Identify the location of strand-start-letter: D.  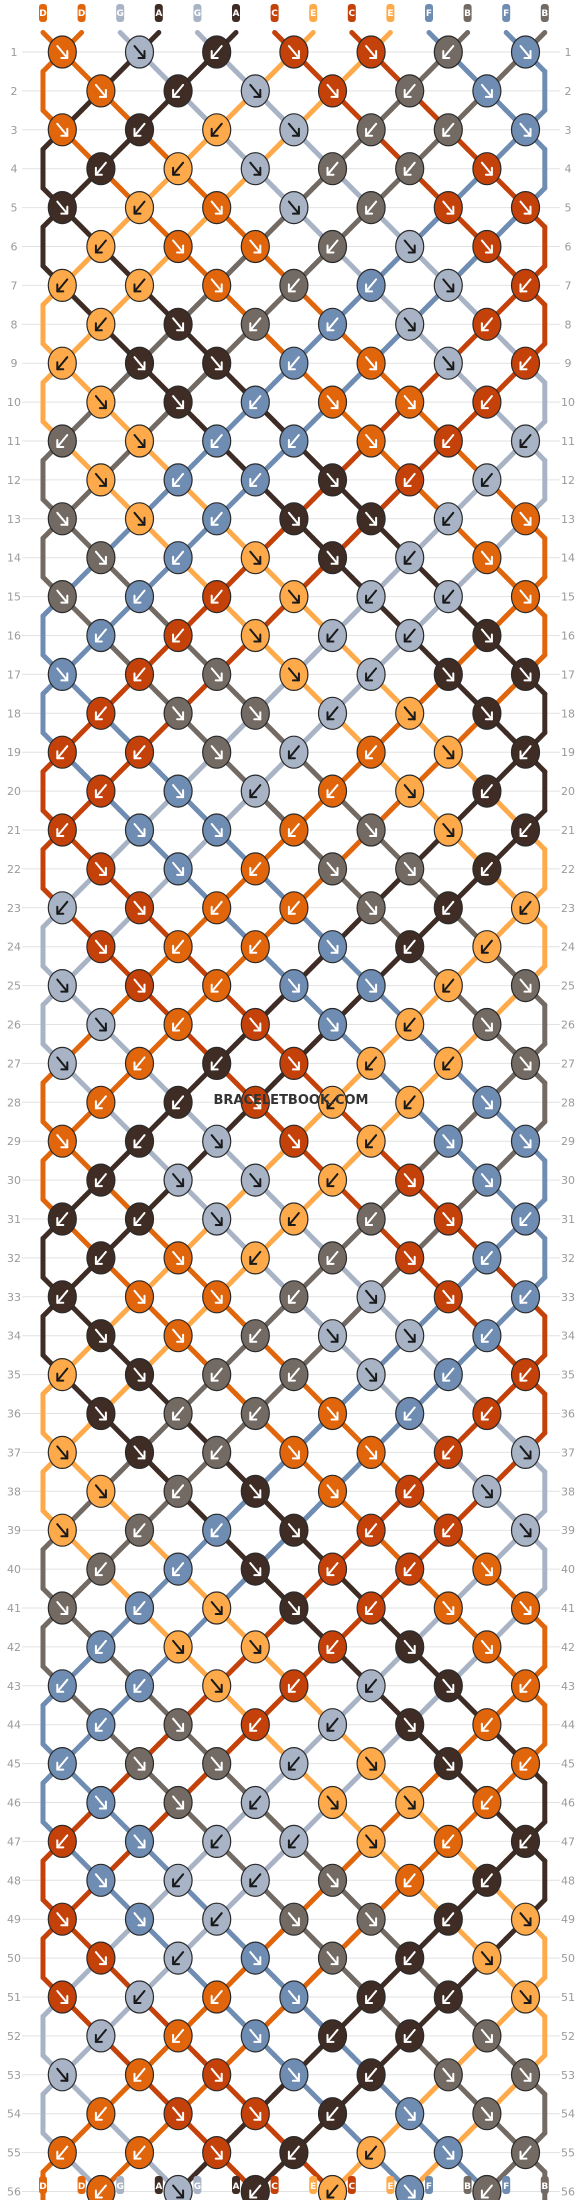
(42, 14).